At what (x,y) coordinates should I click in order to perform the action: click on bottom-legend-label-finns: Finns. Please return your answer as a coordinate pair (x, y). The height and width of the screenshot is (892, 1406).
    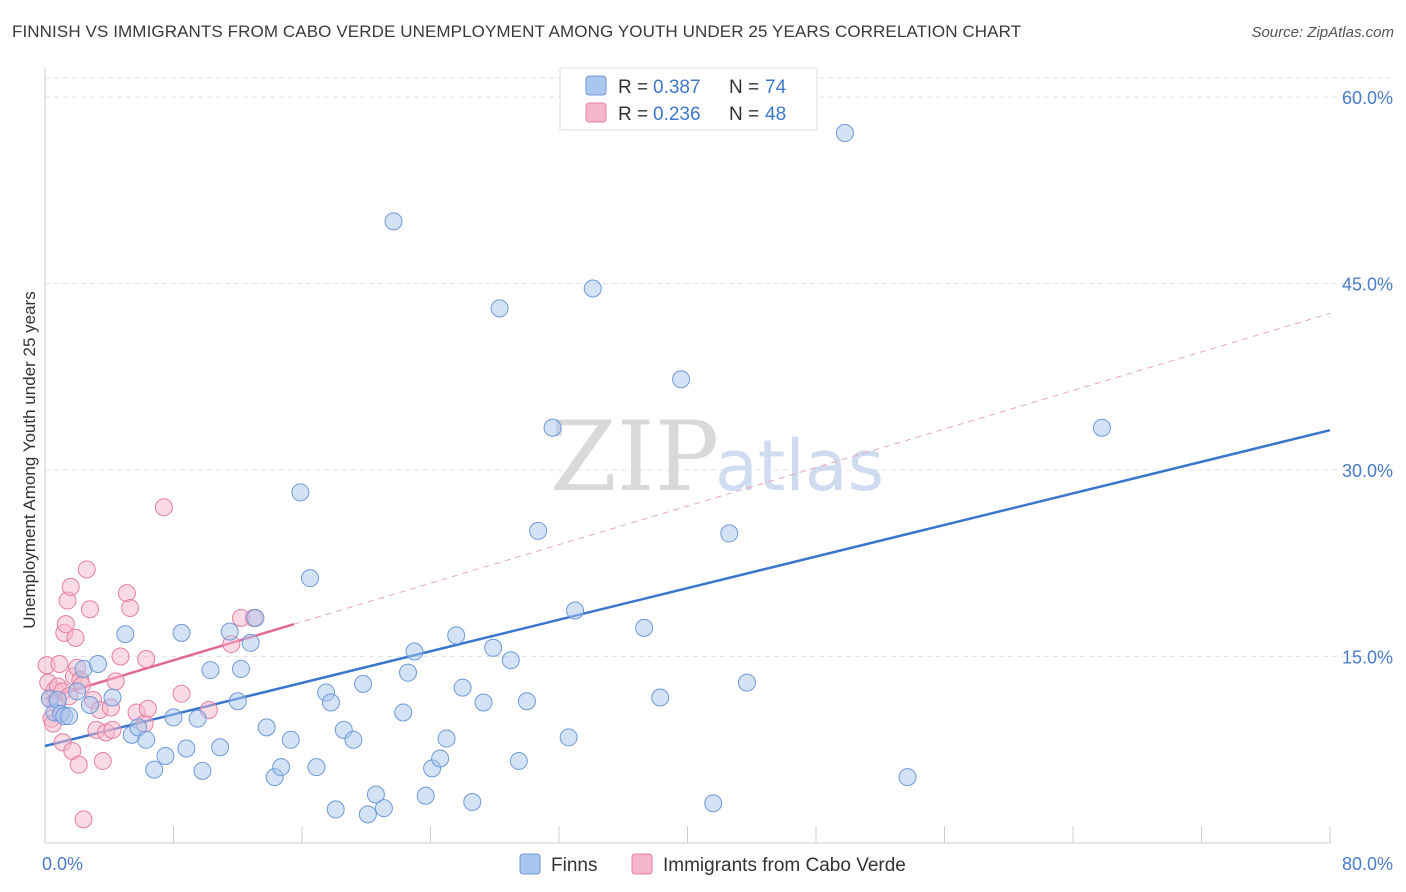
    Looking at the image, I should click on (574, 865).